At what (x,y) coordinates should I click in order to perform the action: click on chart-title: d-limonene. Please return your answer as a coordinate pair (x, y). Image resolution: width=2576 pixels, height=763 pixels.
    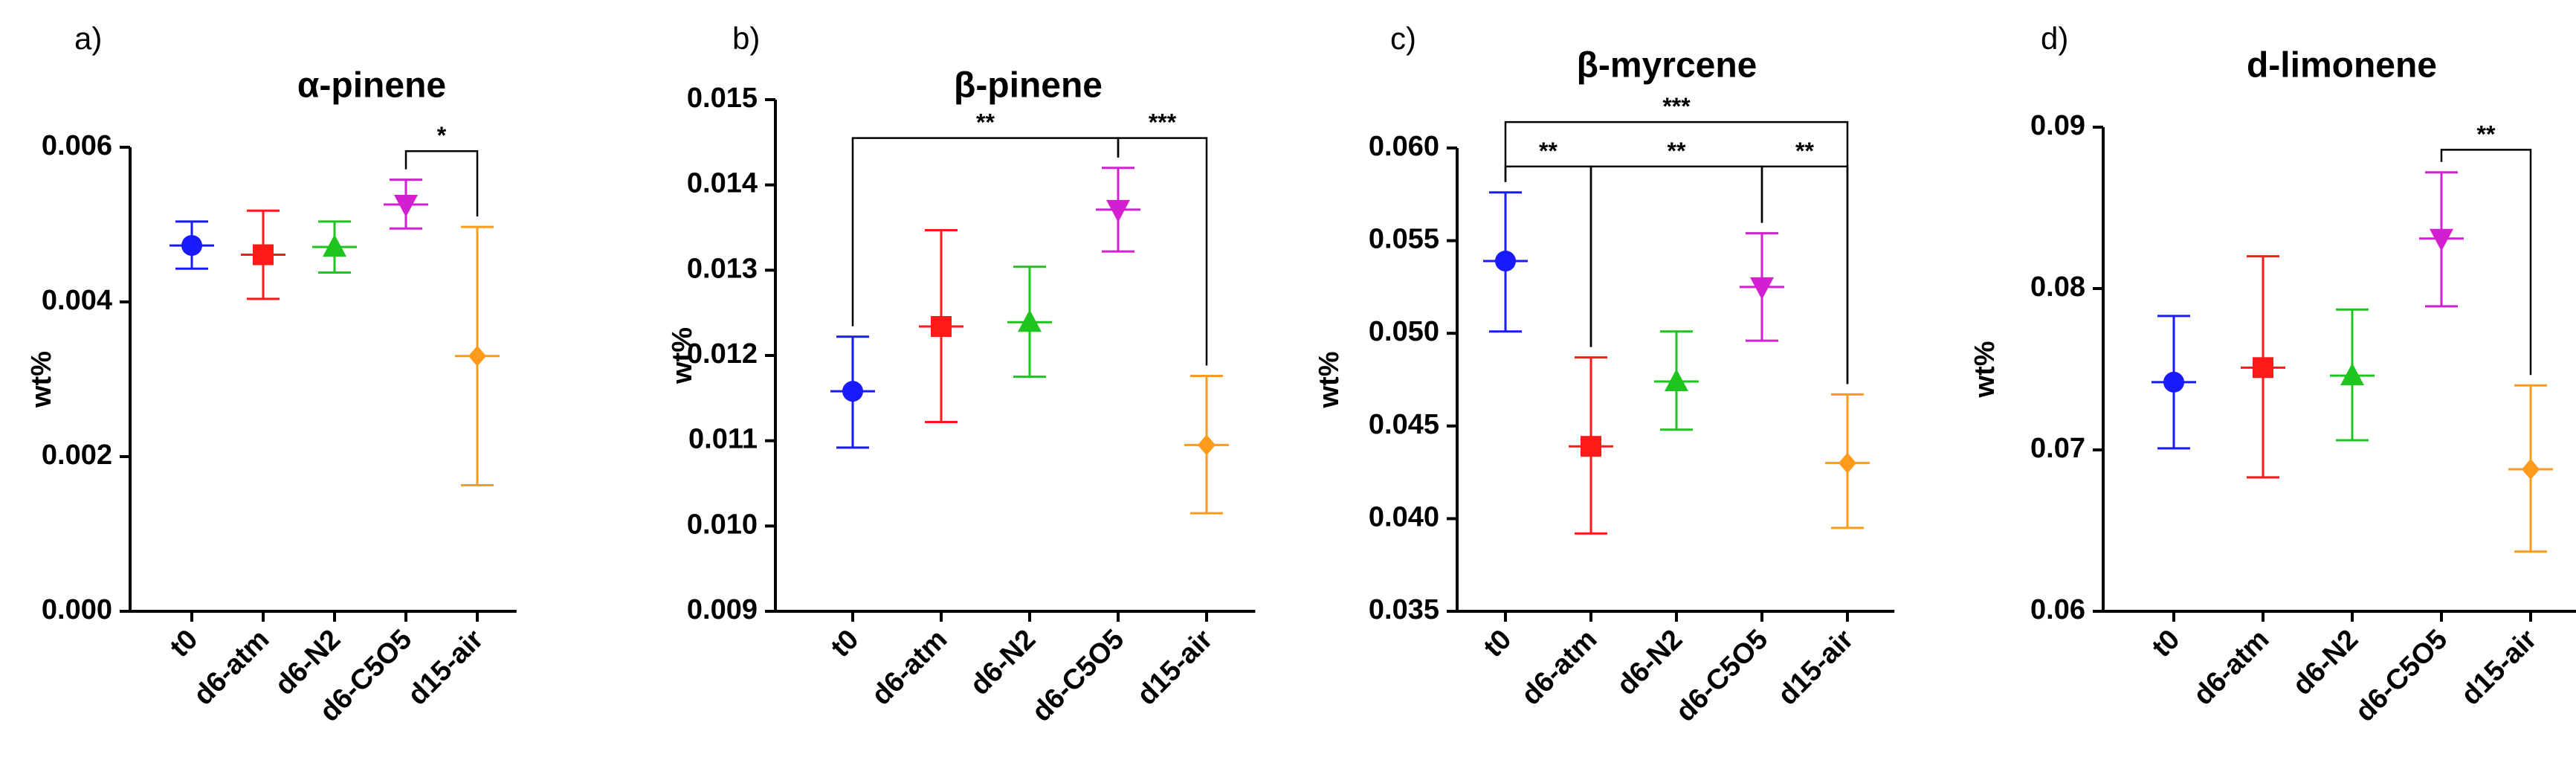
    Looking at the image, I should click on (2342, 66).